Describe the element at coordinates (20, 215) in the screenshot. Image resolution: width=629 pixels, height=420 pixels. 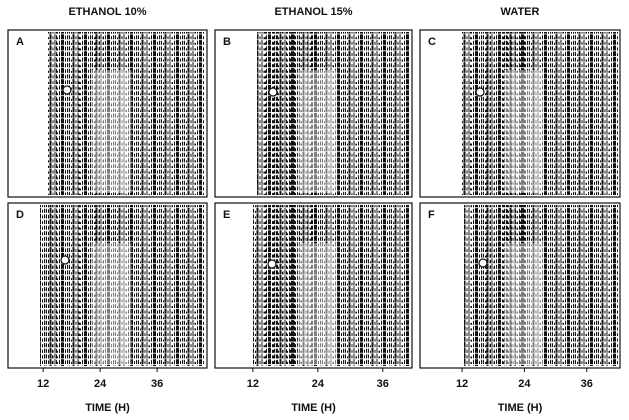
I see `panel-letter: D` at that location.